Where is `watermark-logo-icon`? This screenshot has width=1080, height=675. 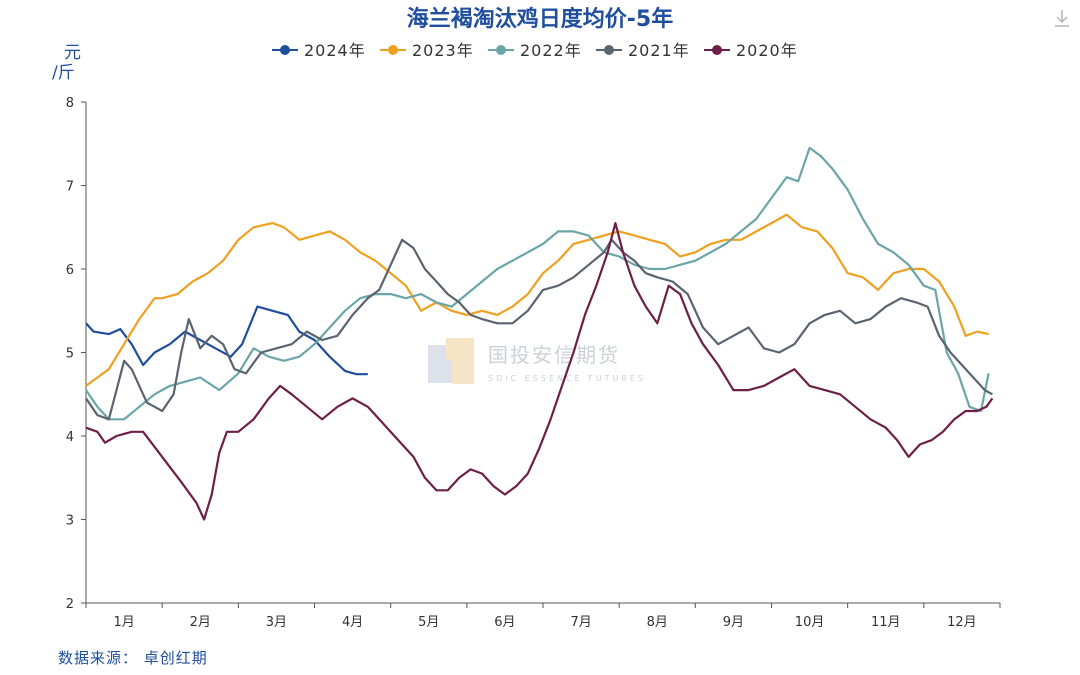 watermark-logo-icon is located at coordinates (451, 361).